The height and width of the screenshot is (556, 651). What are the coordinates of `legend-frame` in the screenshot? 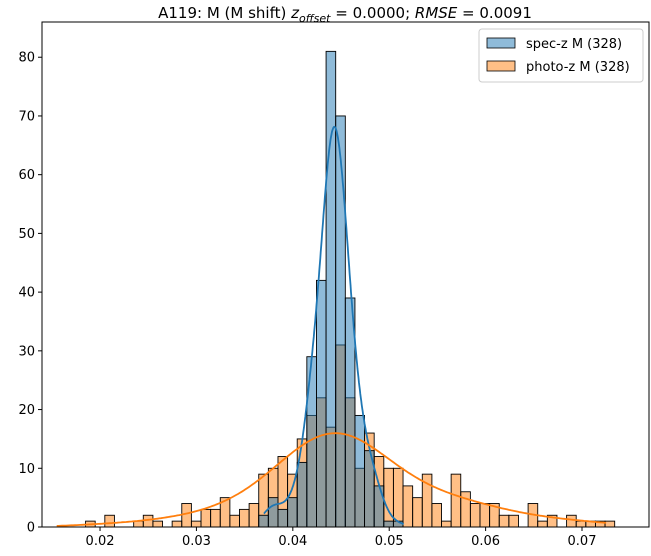 It's located at (561, 55).